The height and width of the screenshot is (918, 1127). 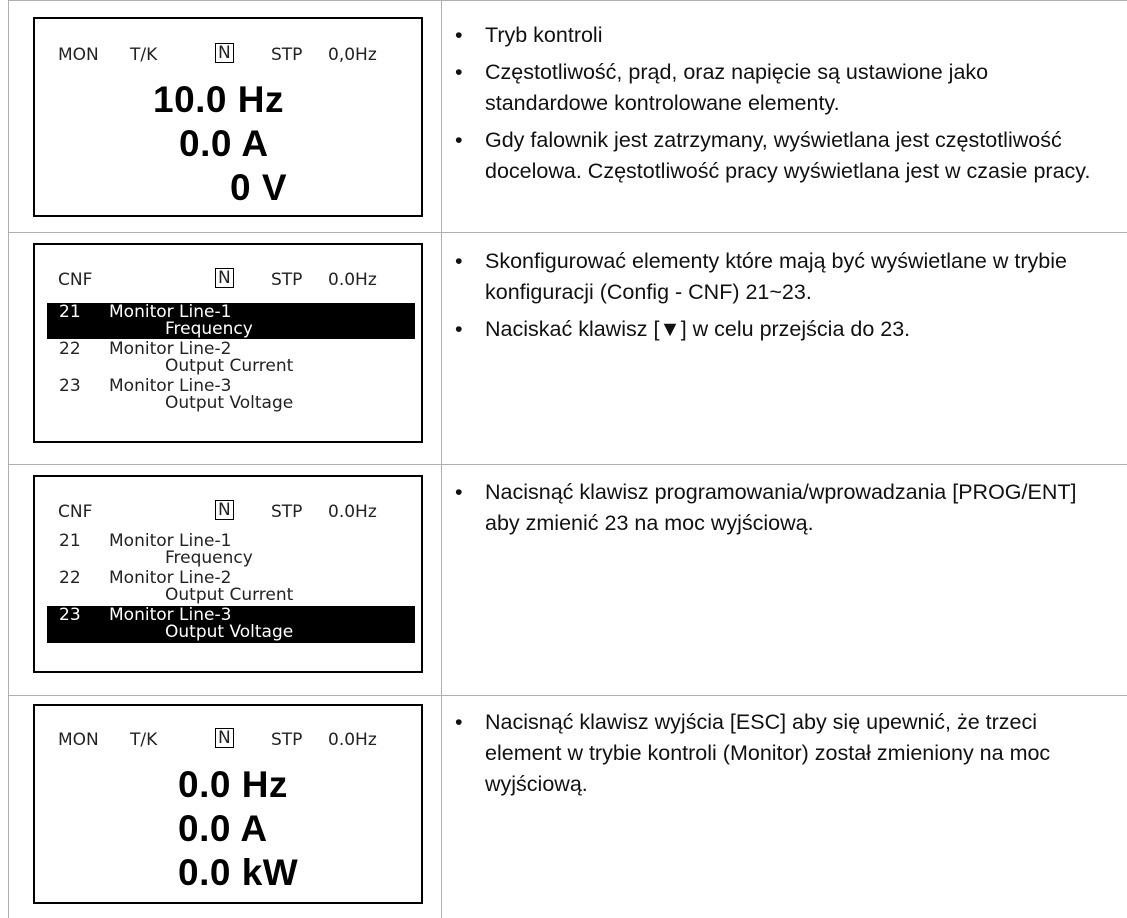 I want to click on lcd-line-3: 0 V, so click(x=259, y=187).